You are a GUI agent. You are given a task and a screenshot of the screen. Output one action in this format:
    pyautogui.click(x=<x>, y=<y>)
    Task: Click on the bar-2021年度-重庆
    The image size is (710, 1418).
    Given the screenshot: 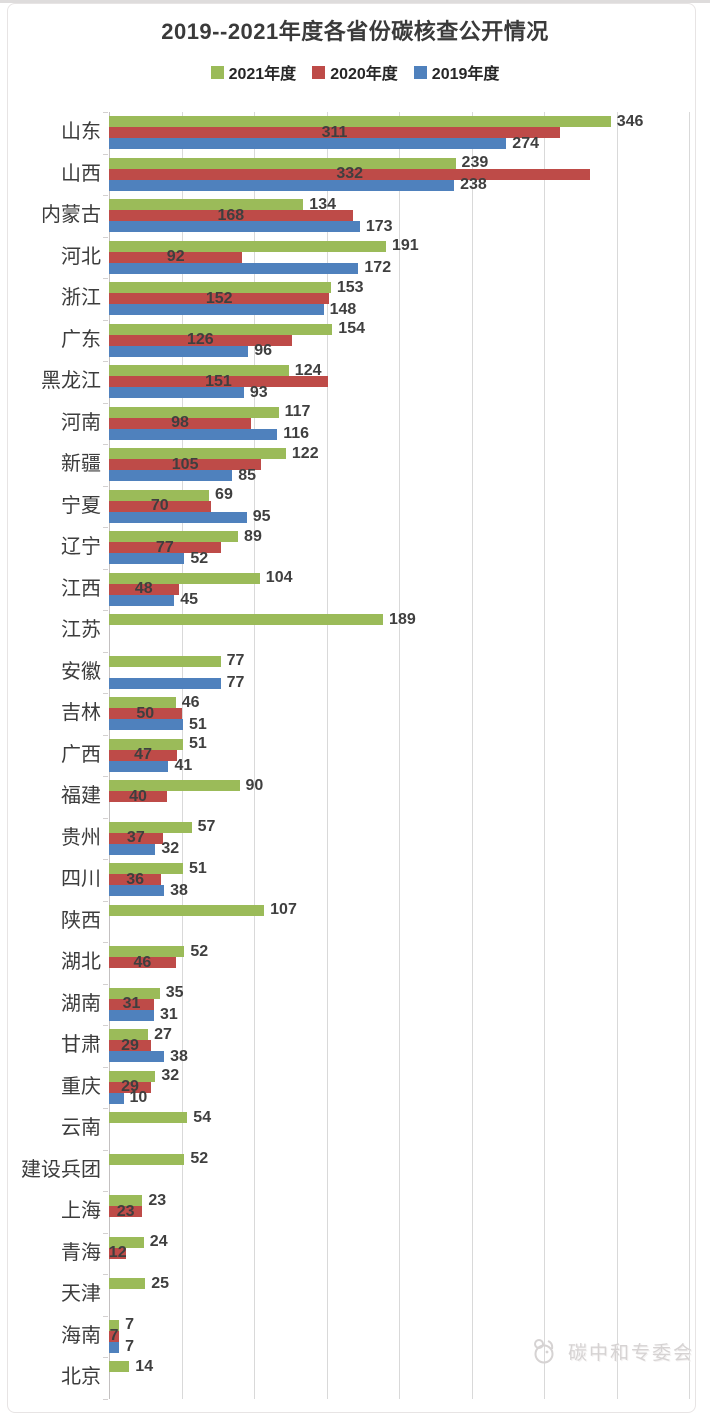 What is the action you would take?
    pyautogui.click(x=132, y=1076)
    